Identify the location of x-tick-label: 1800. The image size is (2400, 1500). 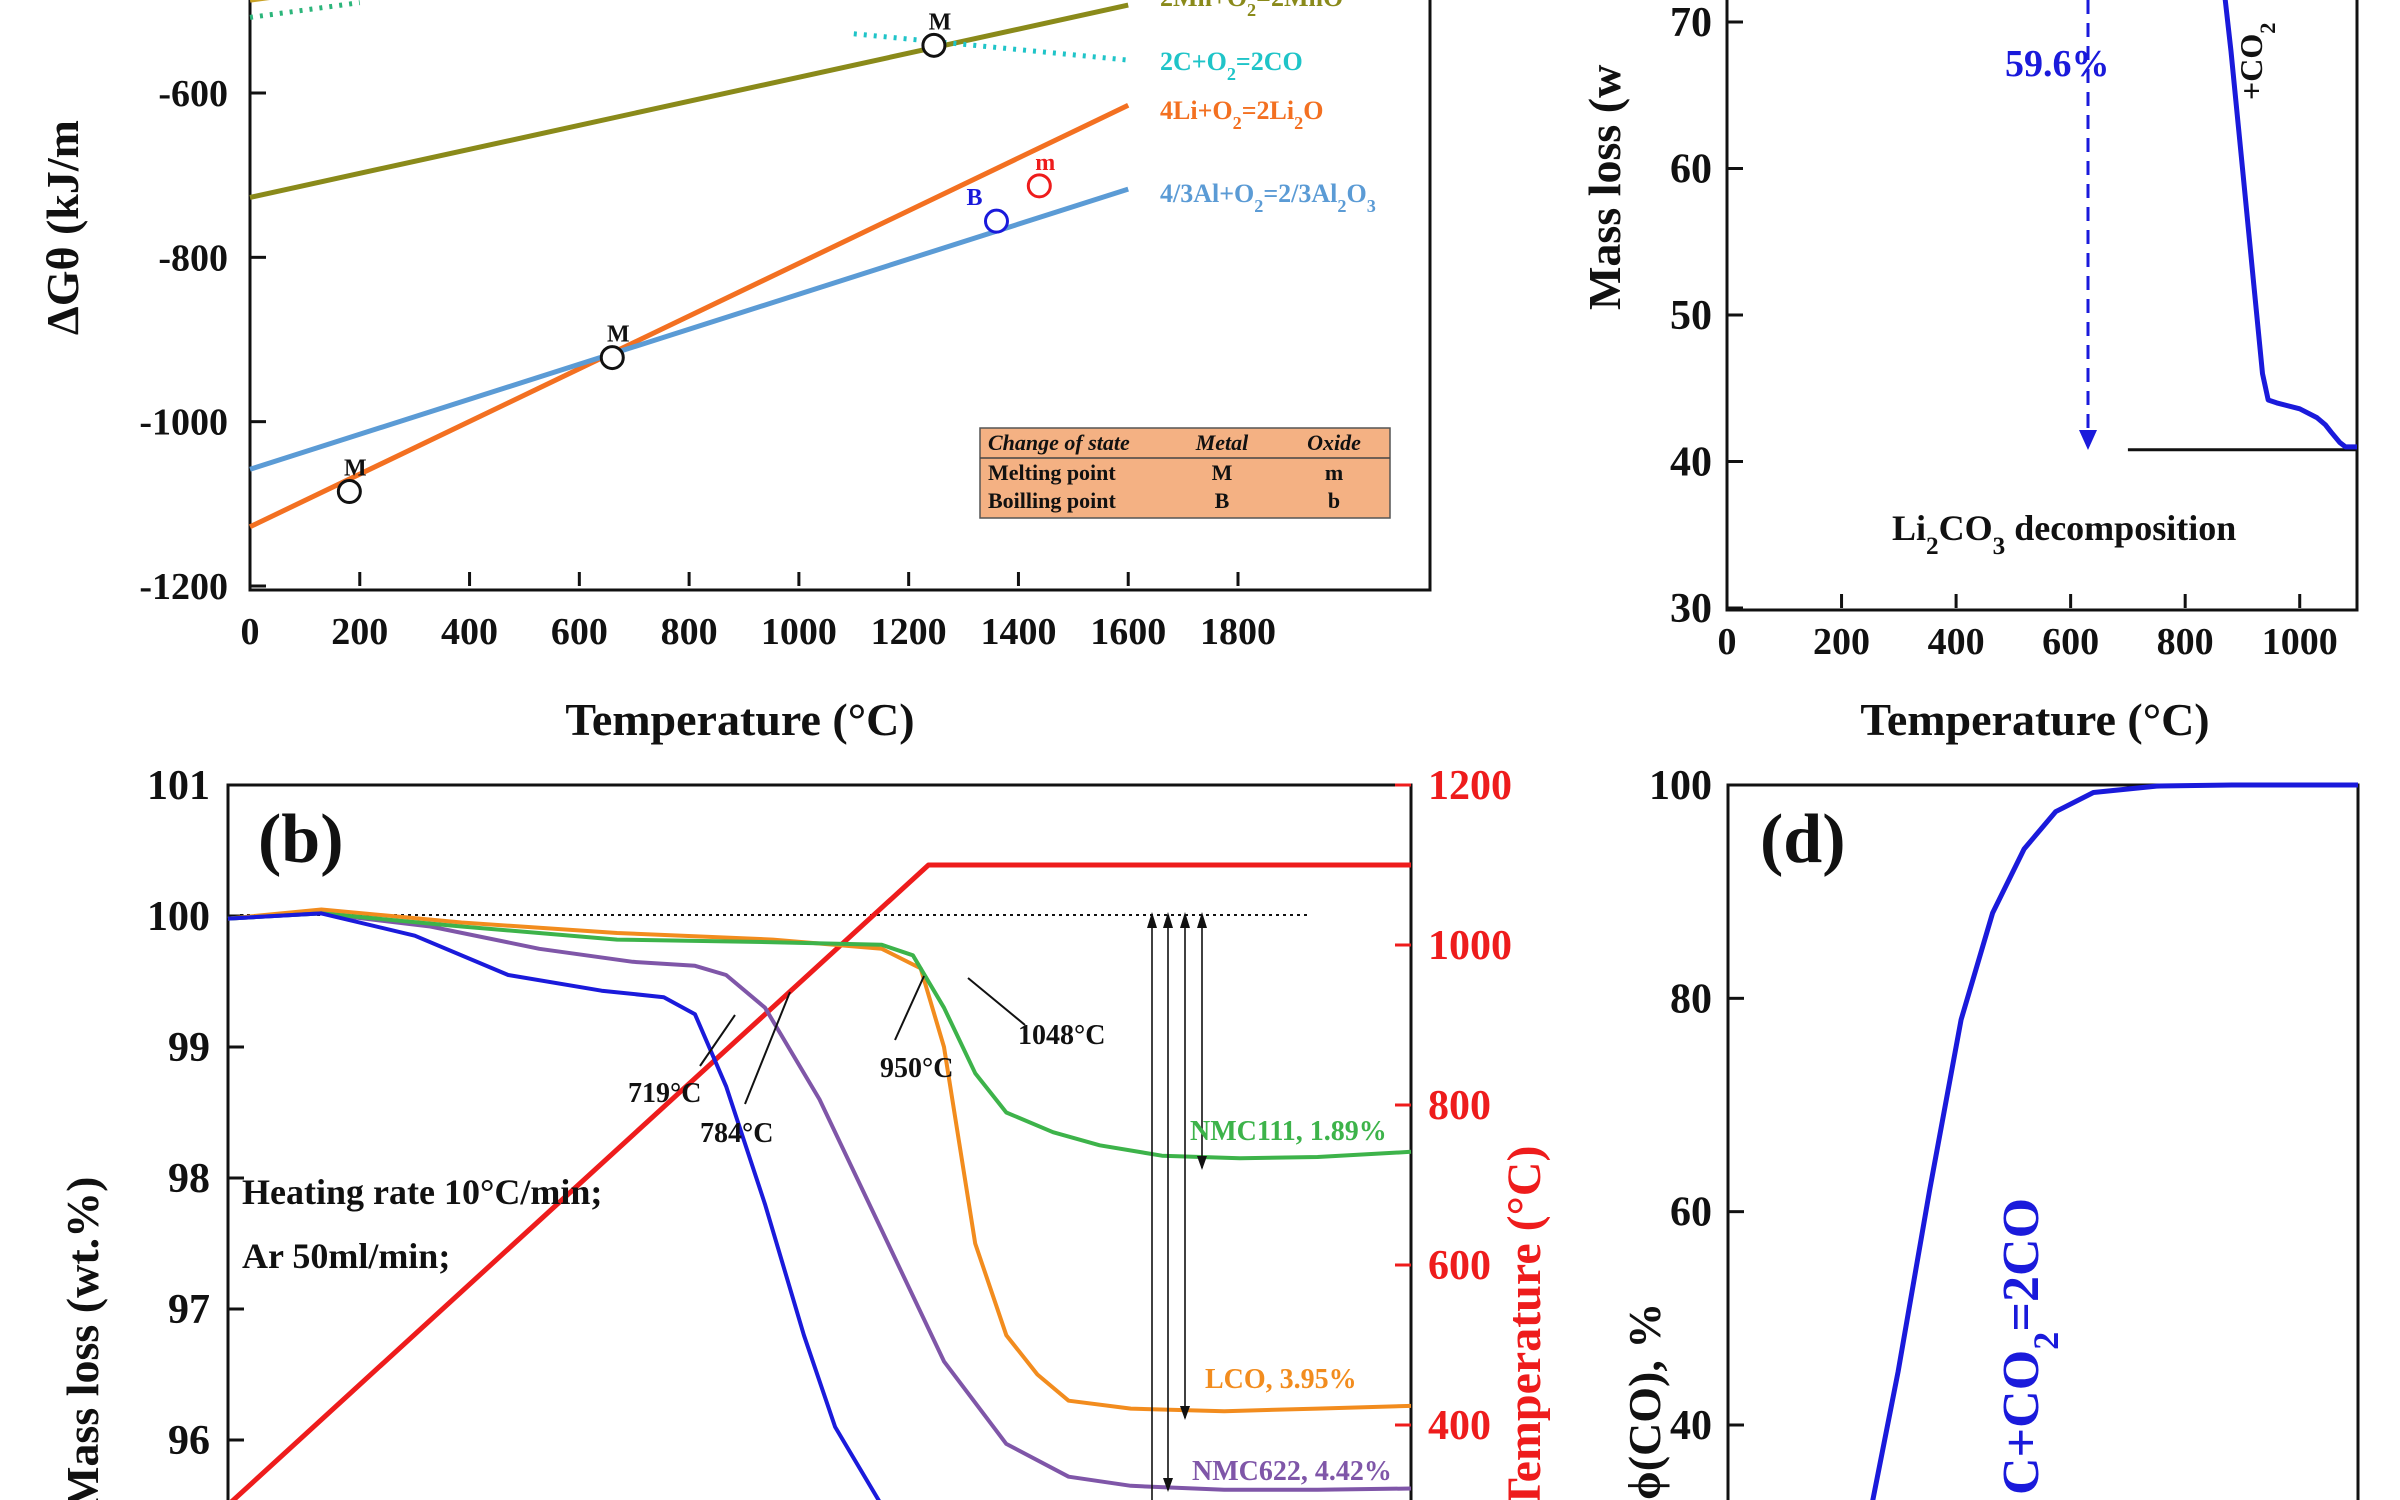
(1238, 632).